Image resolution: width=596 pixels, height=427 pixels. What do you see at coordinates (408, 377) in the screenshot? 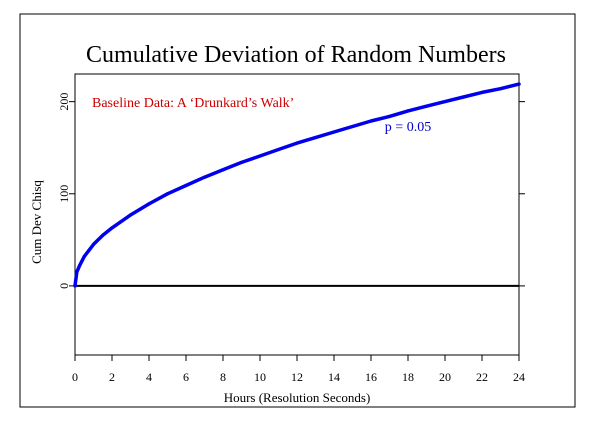
I see `x-tick-label: 18` at bounding box center [408, 377].